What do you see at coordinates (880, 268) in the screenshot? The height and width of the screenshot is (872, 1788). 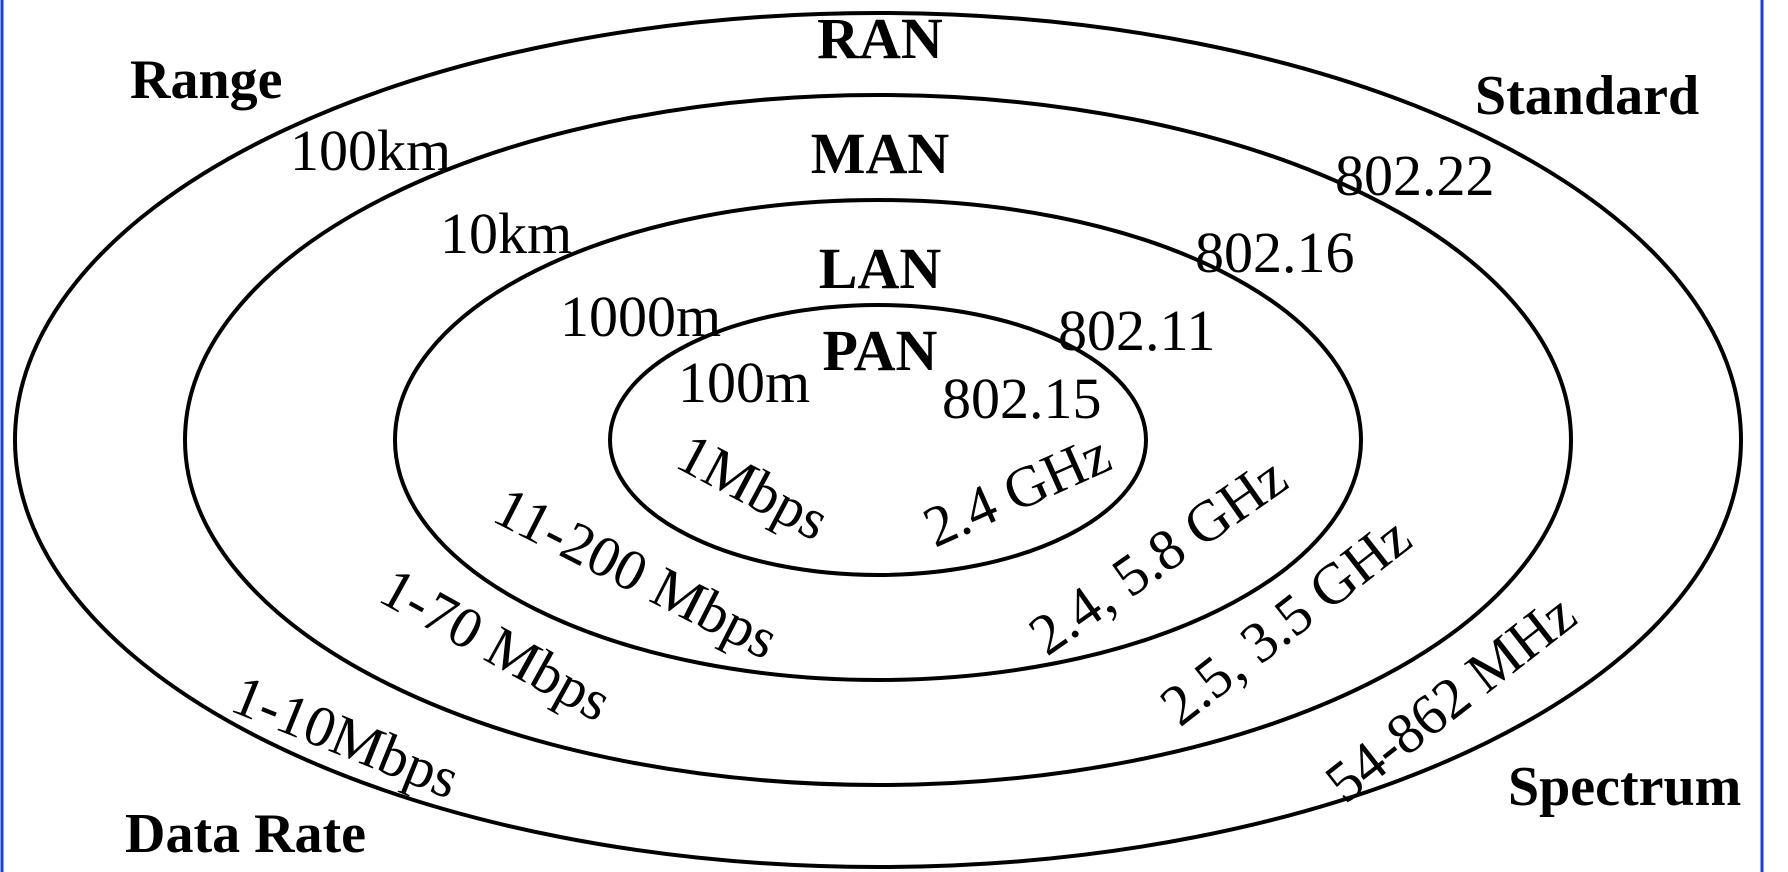 I see `network-label-lan: LAN` at bounding box center [880, 268].